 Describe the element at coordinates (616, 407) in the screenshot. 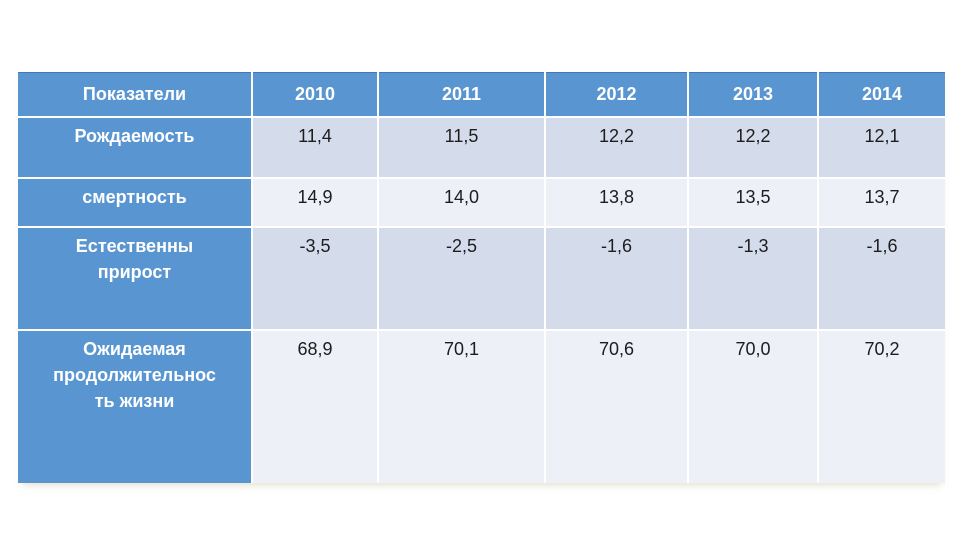

I see `data-cell: 70,6` at that location.